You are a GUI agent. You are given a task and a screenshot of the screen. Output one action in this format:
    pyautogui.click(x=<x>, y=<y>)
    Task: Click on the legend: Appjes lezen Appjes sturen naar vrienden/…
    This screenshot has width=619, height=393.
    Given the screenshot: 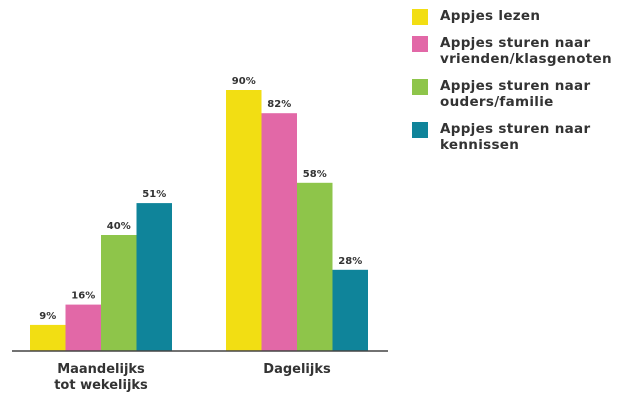 What is the action you would take?
    pyautogui.click(x=514, y=86)
    